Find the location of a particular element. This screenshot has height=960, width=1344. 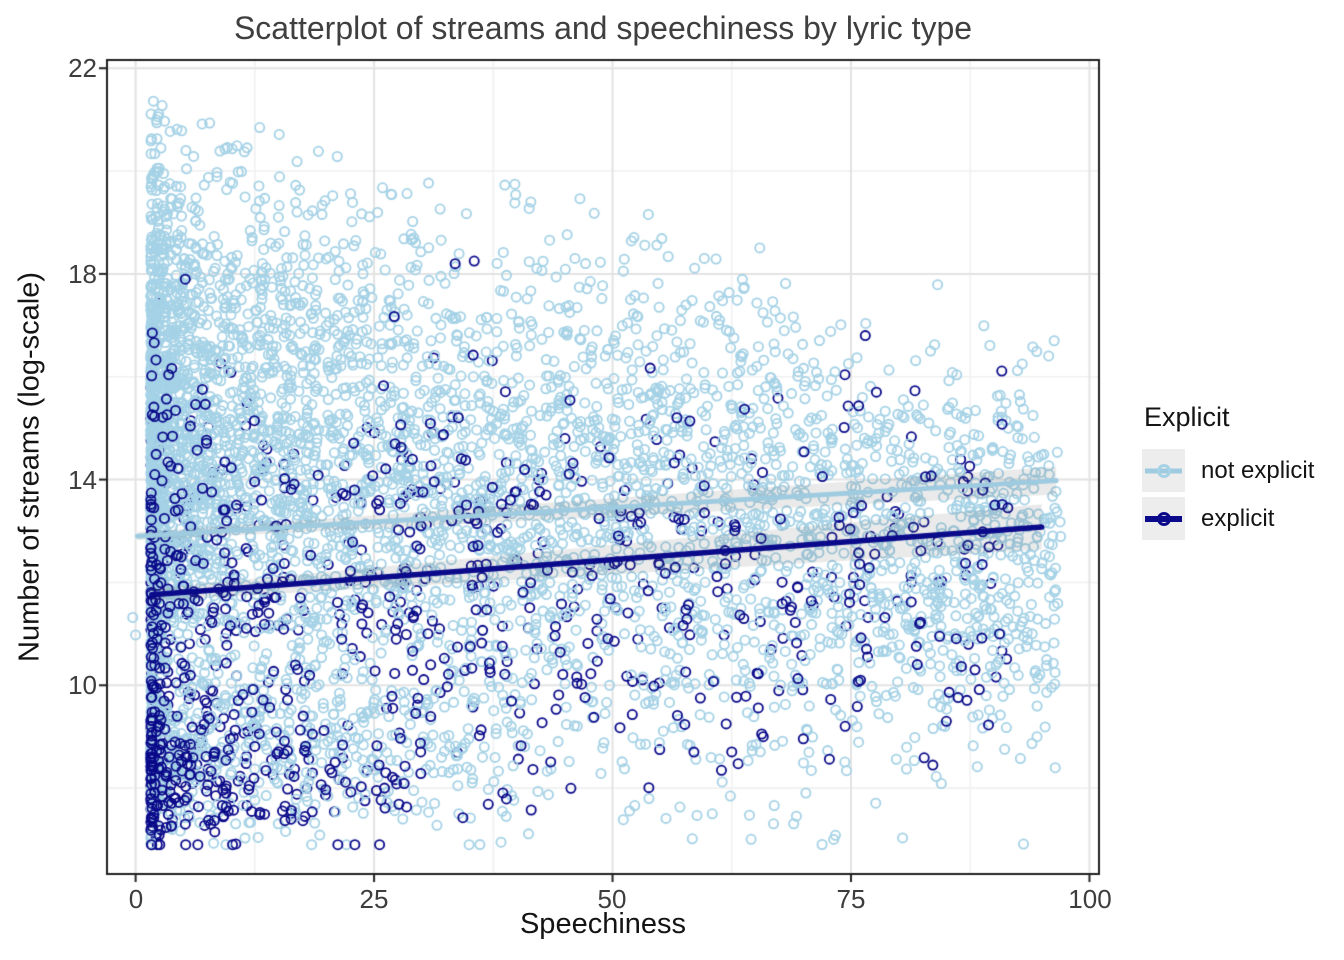

y-tick-label: 10 is located at coordinates (82, 685).